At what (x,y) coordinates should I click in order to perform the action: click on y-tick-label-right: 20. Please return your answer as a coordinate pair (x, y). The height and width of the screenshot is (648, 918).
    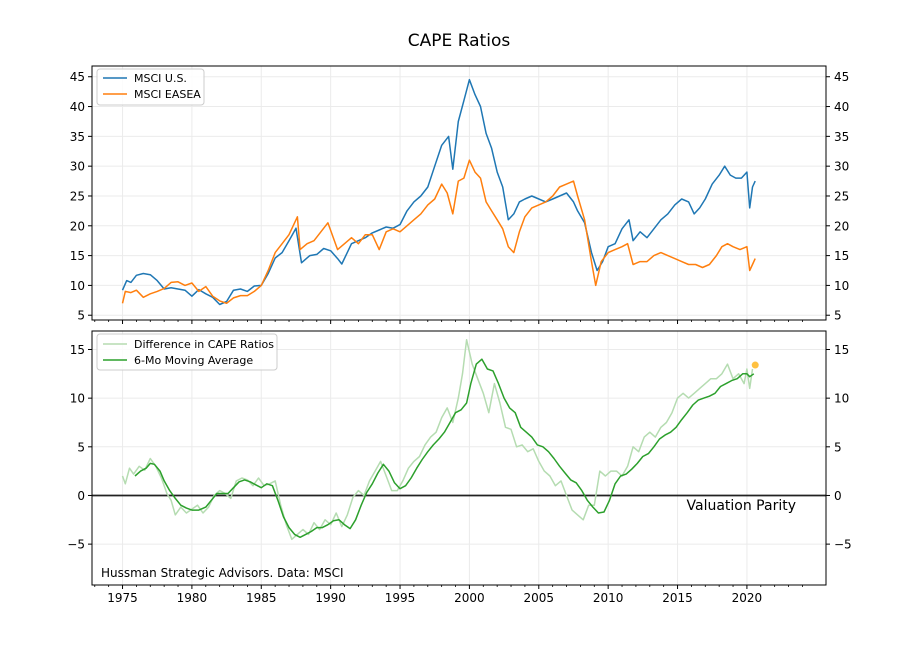
    Looking at the image, I should click on (841, 226).